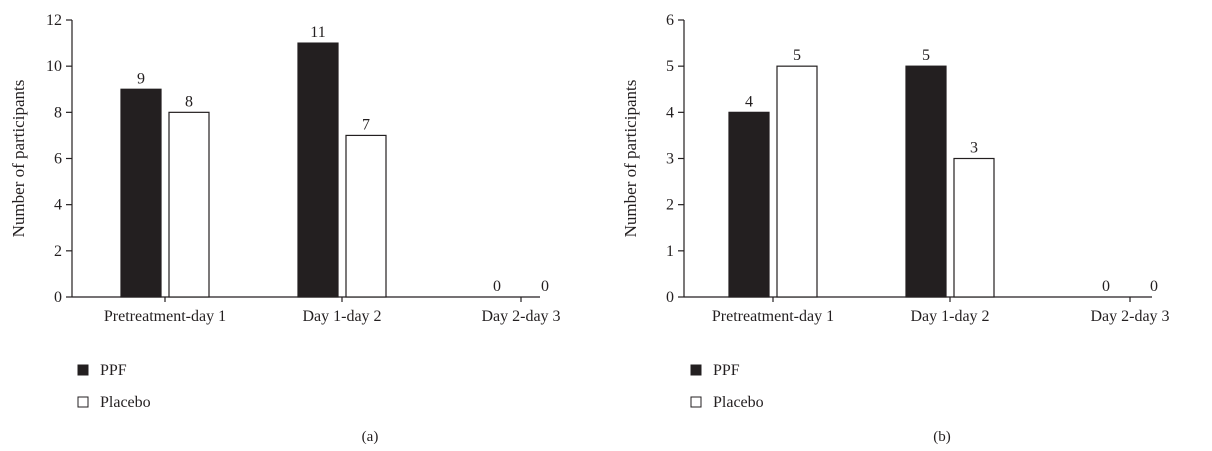 The image size is (1212, 451). I want to click on data-label: 11, so click(317, 32).